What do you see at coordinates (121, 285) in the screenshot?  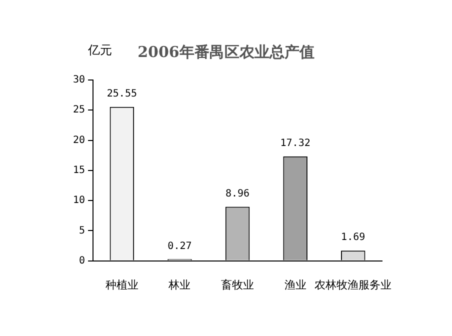 I see `x-tick-label: 种植业` at bounding box center [121, 285].